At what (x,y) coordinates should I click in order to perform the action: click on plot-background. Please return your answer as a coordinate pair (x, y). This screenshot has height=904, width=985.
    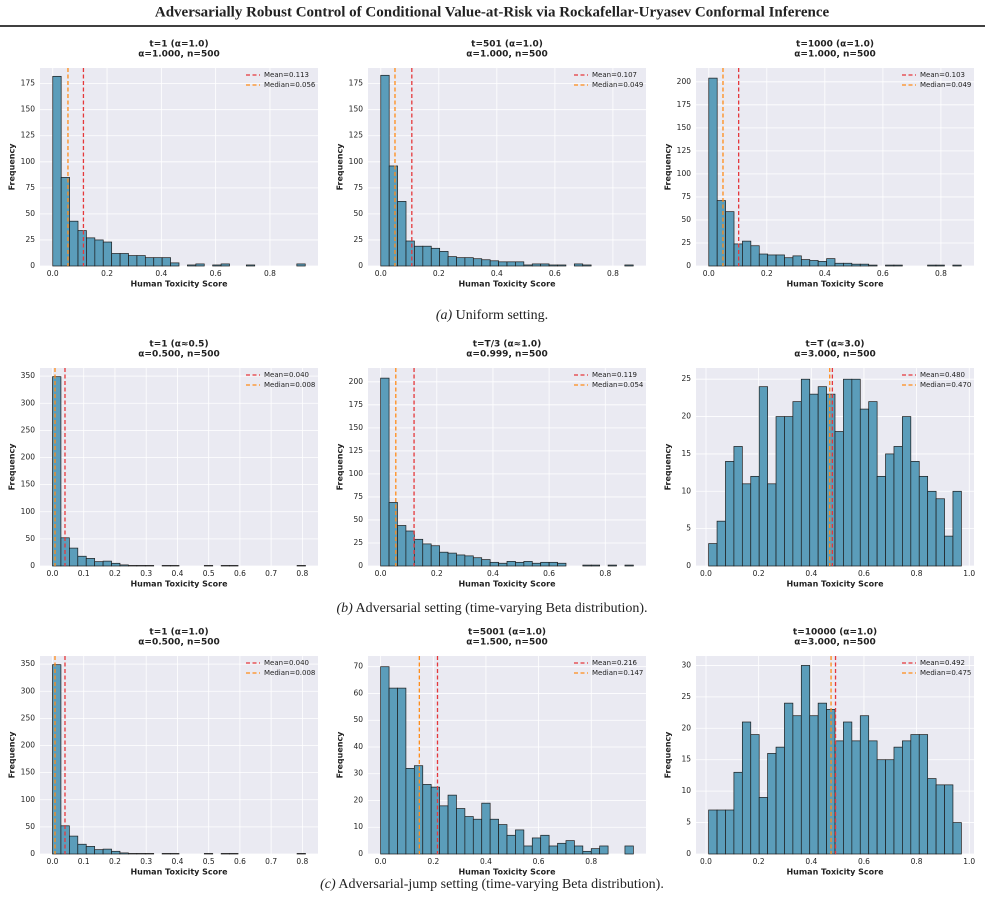
    Looking at the image, I should click on (507, 167).